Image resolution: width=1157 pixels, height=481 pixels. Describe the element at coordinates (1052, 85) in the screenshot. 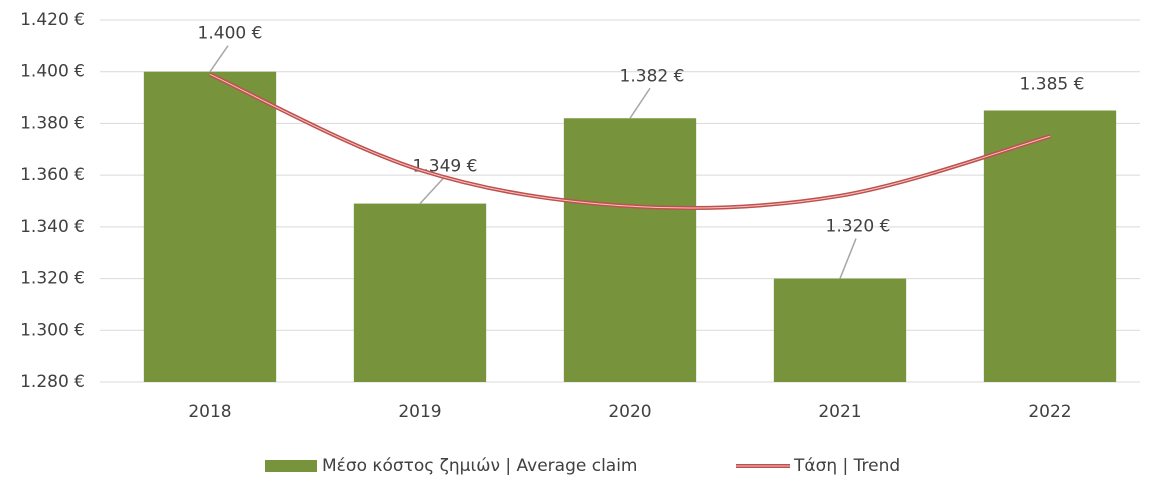

I see `data-label: 1.385 €` at that location.